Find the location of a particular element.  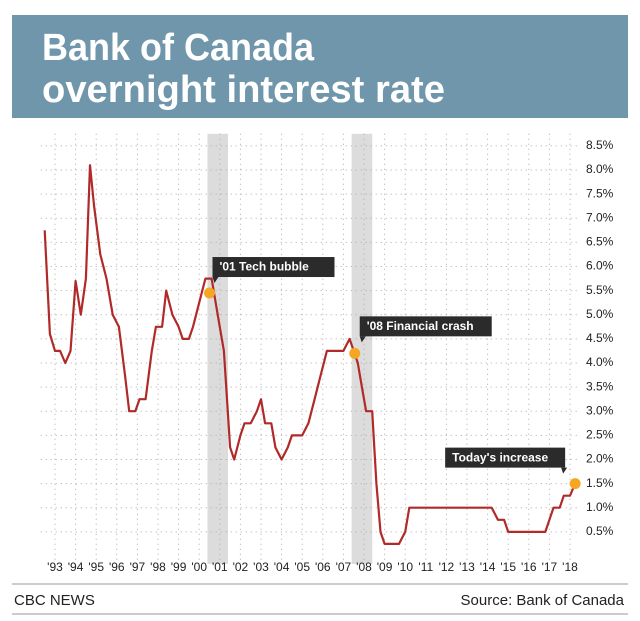

chart-title: overnight interest rate is located at coordinates (243, 90).